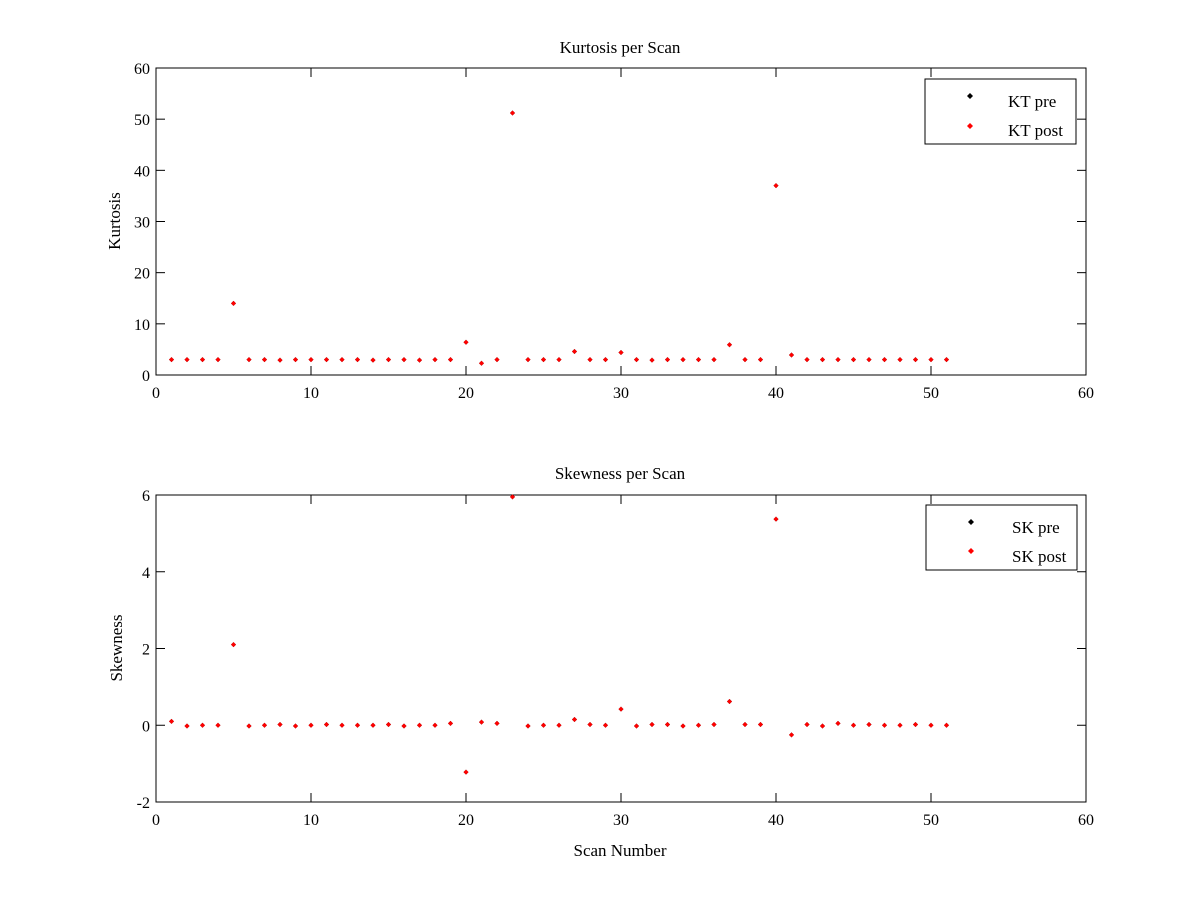 The height and width of the screenshot is (900, 1200). What do you see at coordinates (142, 325) in the screenshot?
I see `kurtosis-ytick-label: 10` at bounding box center [142, 325].